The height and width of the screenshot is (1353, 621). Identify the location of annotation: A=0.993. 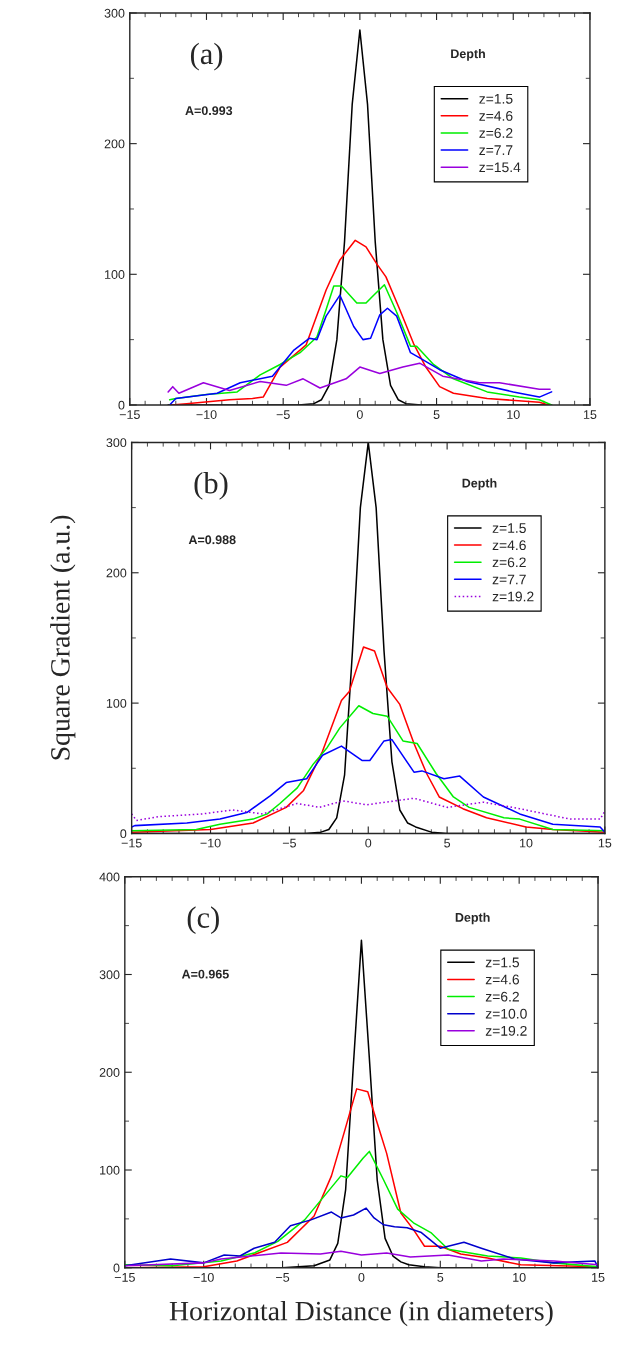
(209, 111).